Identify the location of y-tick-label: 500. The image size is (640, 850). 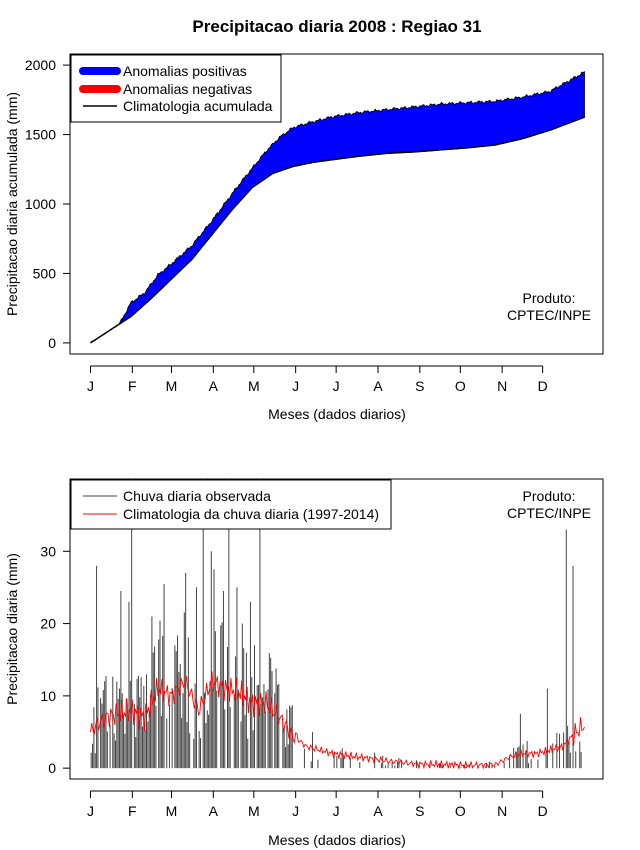
(45, 273).